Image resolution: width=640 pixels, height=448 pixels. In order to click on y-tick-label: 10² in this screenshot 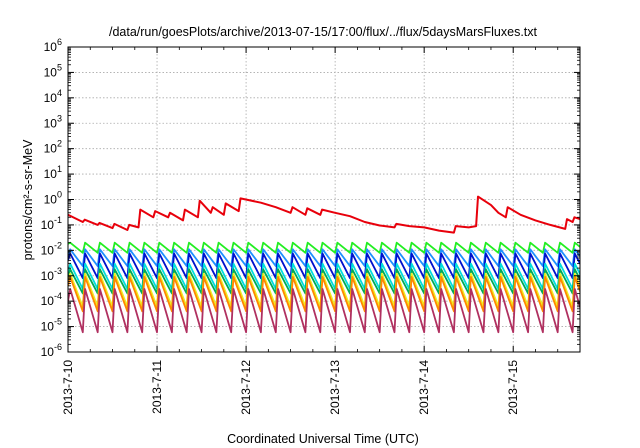, I will do `click(53, 147)`.